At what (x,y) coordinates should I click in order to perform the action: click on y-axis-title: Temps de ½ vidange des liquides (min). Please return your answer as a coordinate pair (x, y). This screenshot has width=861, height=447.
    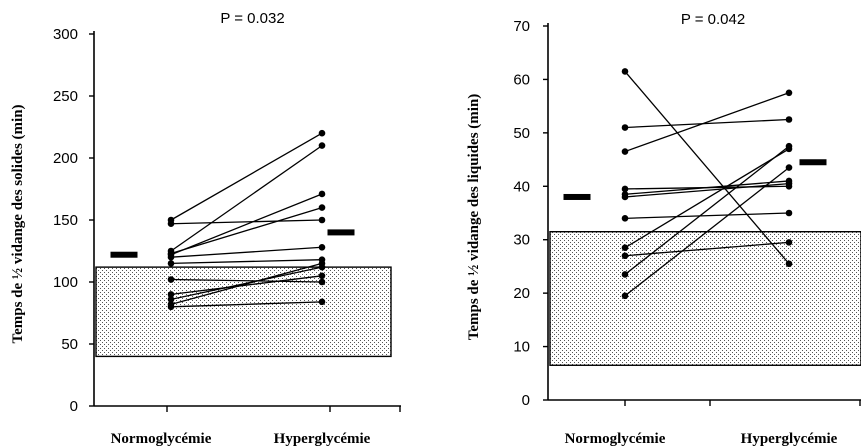
    Looking at the image, I should click on (474, 217).